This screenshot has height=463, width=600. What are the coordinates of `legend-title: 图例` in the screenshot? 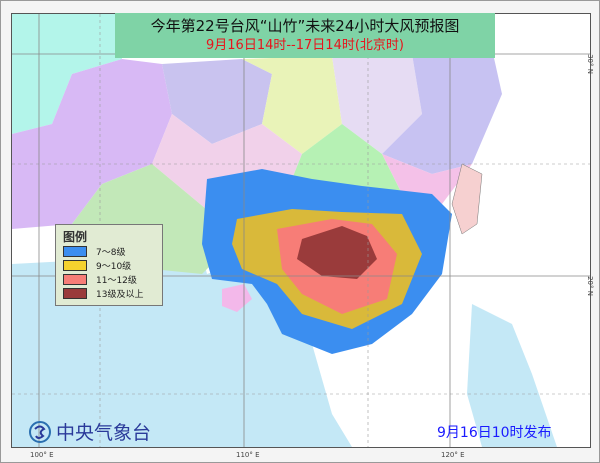 It's located at (75, 237).